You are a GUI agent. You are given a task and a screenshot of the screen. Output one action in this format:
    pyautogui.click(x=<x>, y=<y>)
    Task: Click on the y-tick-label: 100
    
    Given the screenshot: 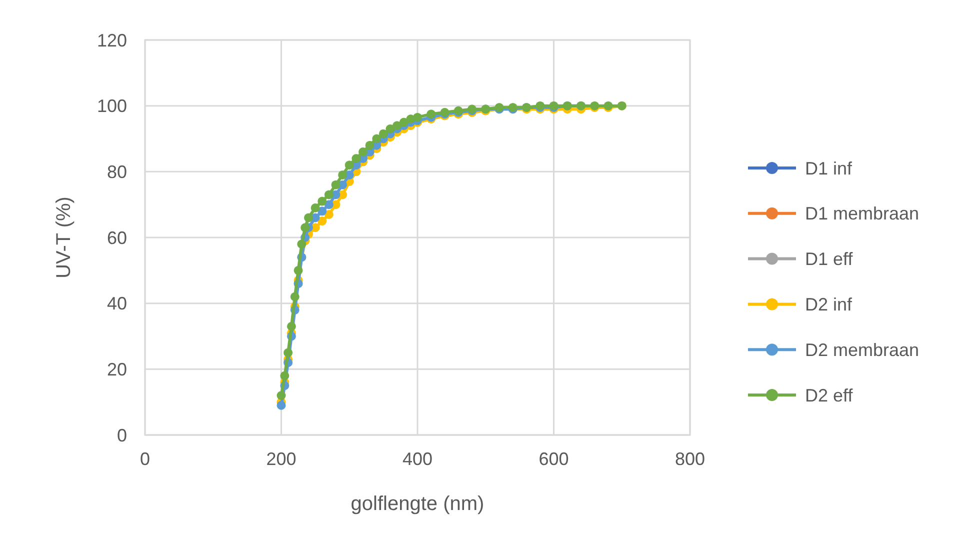 What is the action you would take?
    pyautogui.click(x=111, y=106)
    